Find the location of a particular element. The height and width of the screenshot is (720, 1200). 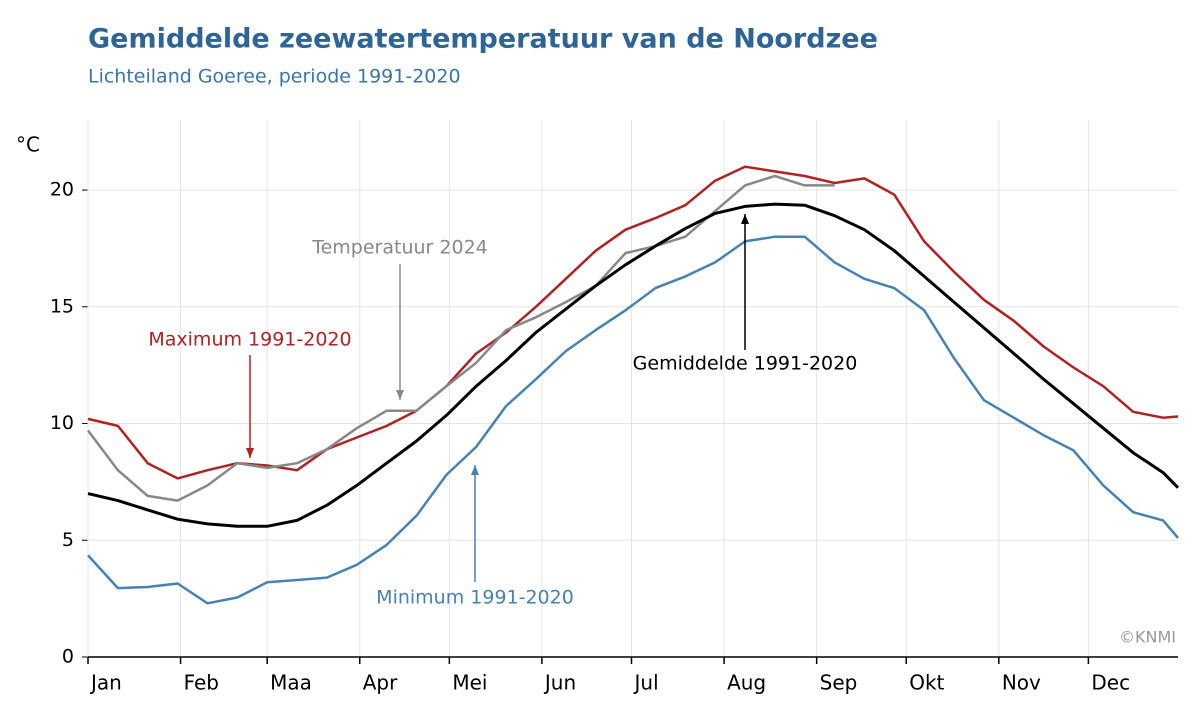

x-tick-label: Nov is located at coordinates (1021, 683).